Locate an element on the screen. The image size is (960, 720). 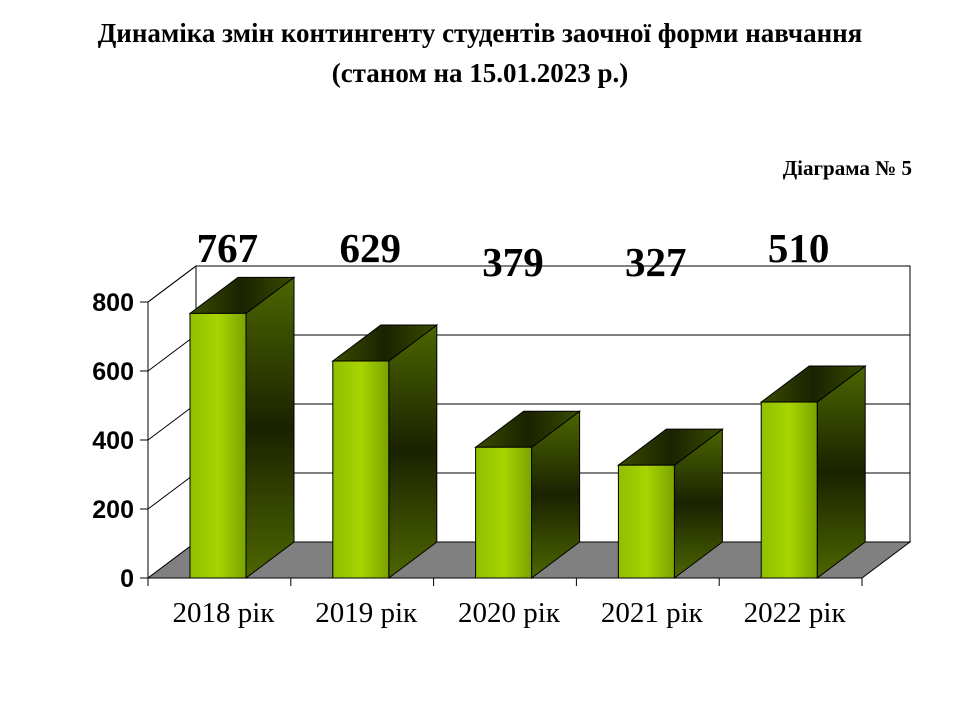
y-tick-label: 400 is located at coordinates (113, 441).